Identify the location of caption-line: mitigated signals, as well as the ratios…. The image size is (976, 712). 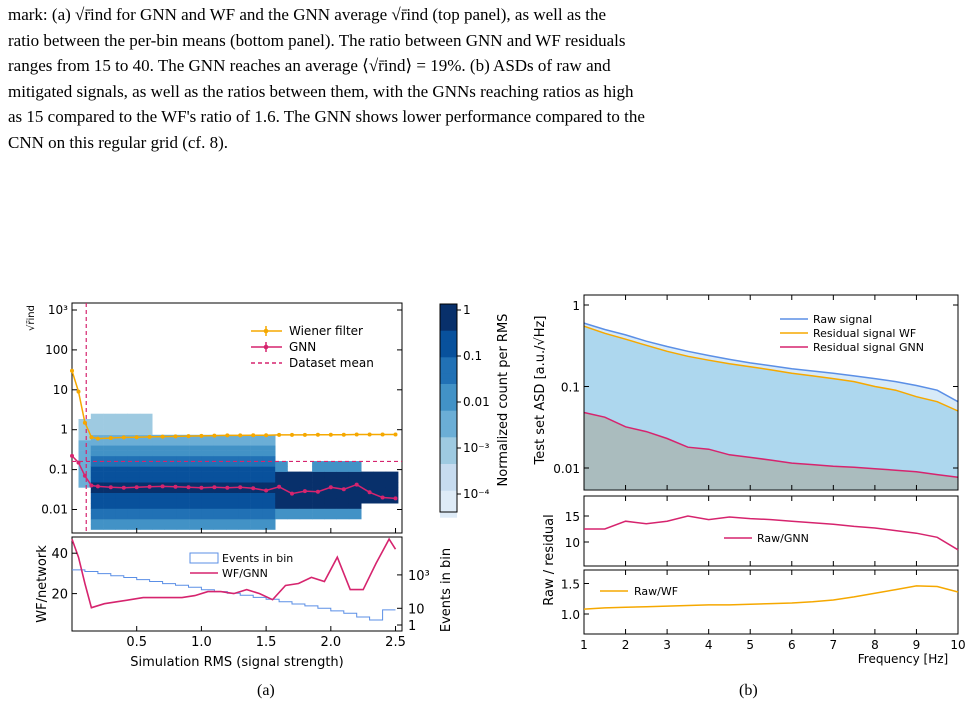
(321, 91).